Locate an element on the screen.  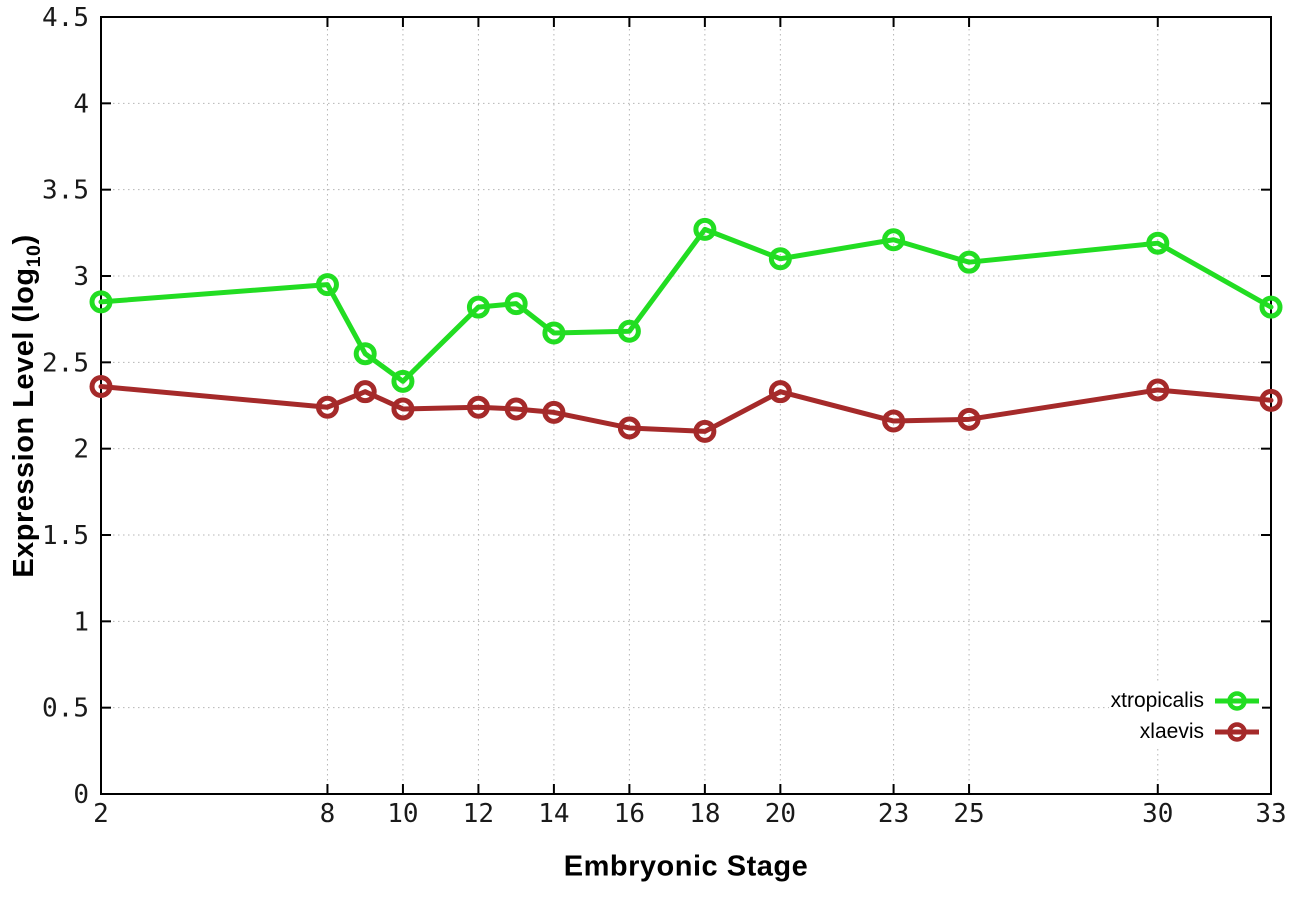
y-axis-title-subscript: 10 is located at coordinates (33, 256).